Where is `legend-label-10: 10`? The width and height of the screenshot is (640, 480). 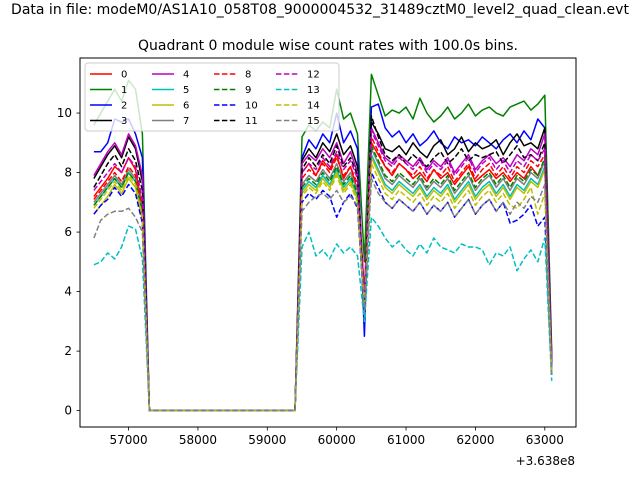 legend-label-10: 10 is located at coordinates (251, 106).